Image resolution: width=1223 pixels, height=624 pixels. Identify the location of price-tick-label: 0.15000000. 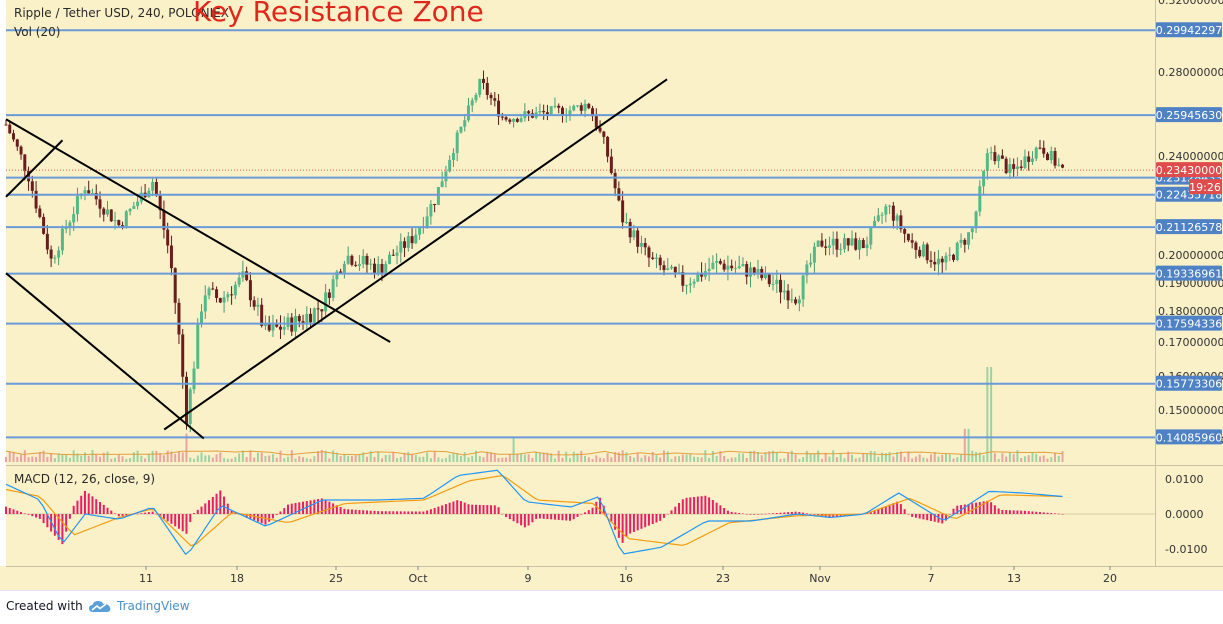
(1190, 410).